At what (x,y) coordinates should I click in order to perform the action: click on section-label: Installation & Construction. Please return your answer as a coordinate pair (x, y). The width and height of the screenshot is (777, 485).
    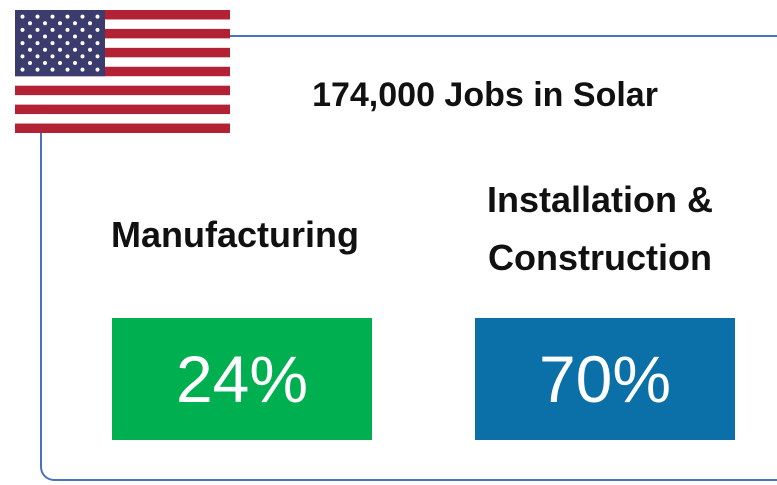
    Looking at the image, I should click on (600, 228).